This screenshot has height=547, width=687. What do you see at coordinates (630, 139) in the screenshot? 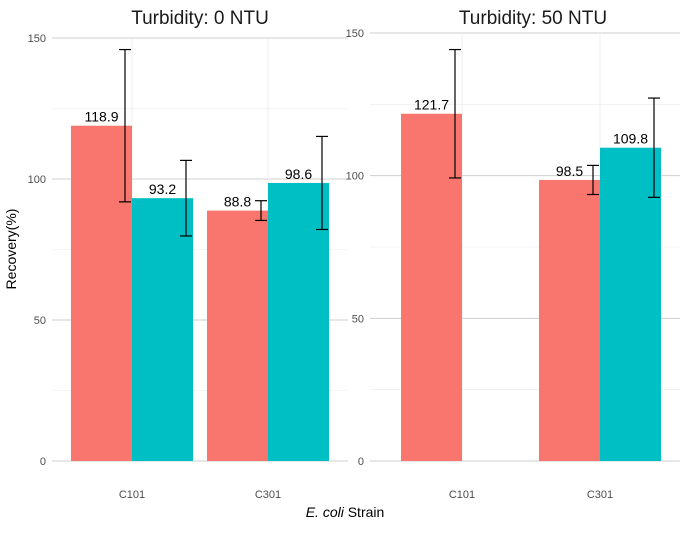
I see `data-label: 109.8` at bounding box center [630, 139].